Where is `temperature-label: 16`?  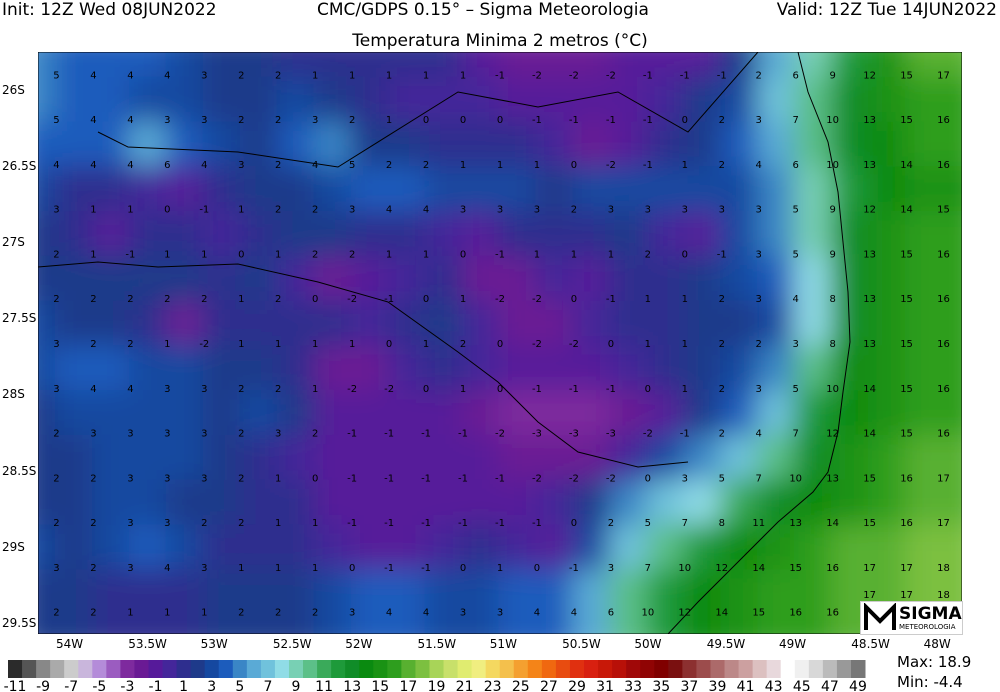 temperature-label: 16 is located at coordinates (832, 613).